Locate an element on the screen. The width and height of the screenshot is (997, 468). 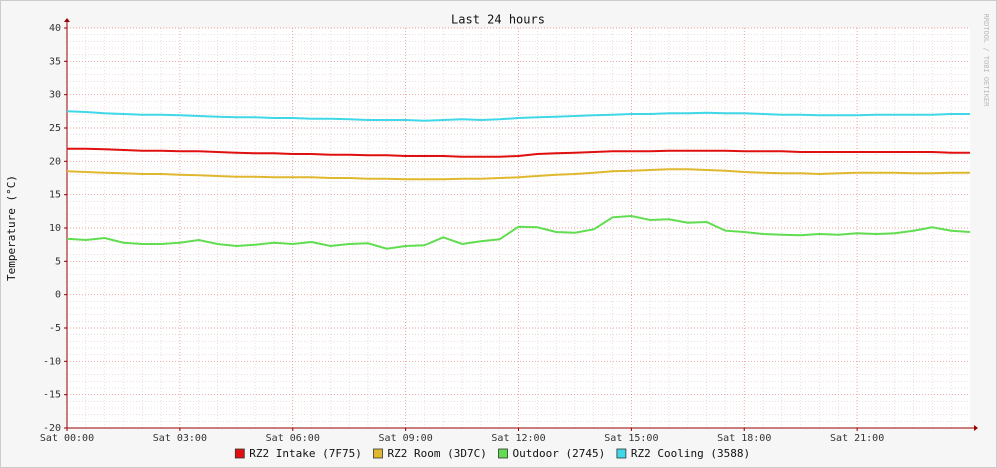
y-axis-label: Temperature (°C) is located at coordinates (11, 228).